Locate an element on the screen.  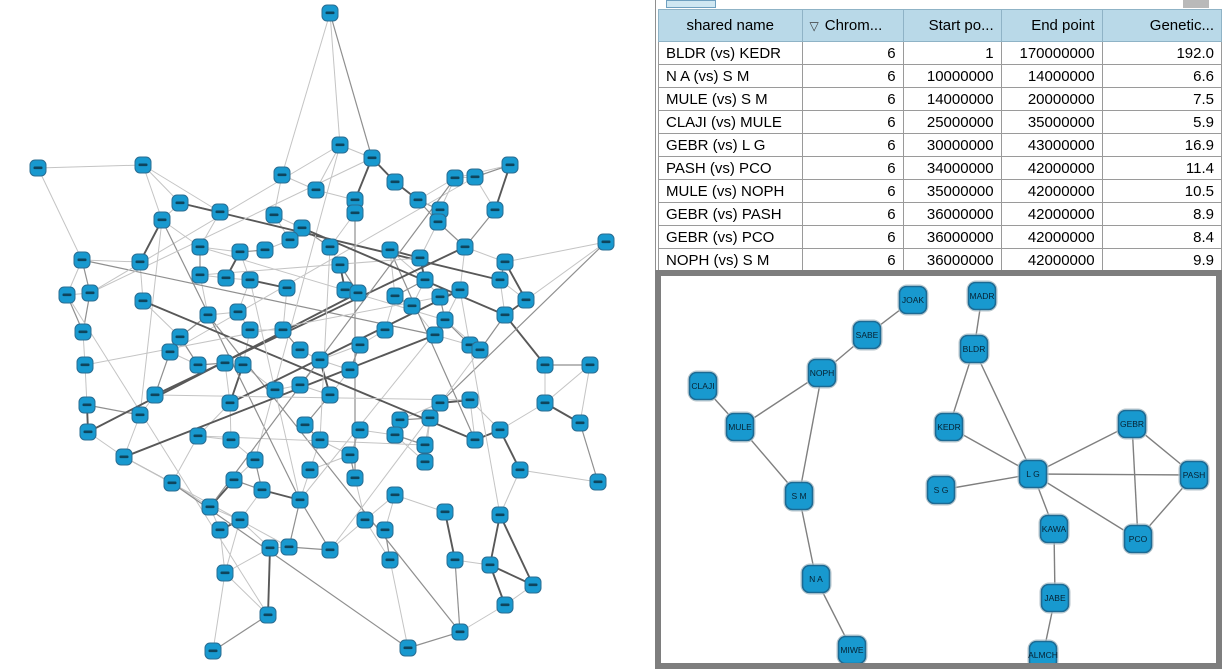
table-cell: 34000000 is located at coordinates (952, 168).